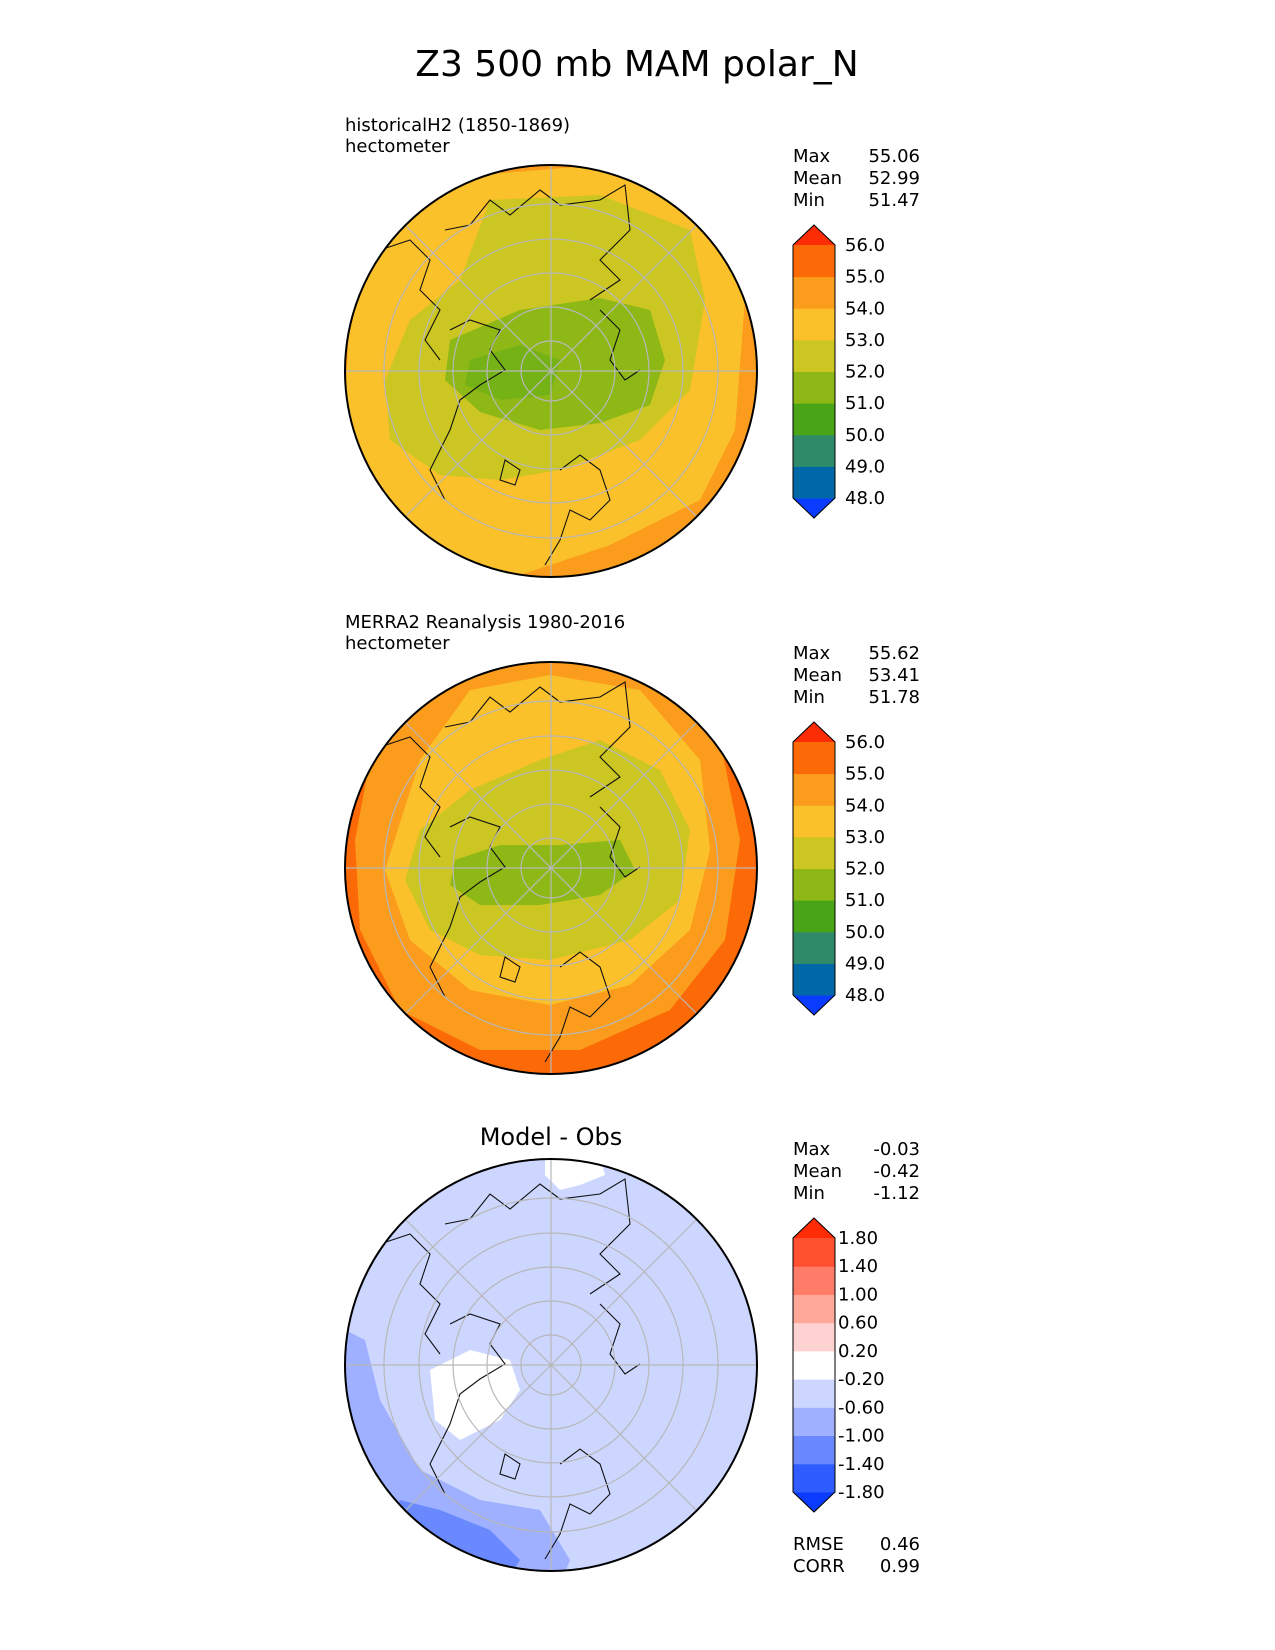 Image resolution: width=1275 pixels, height=1650 pixels. Describe the element at coordinates (865, 837) in the screenshot. I see `colorbar-tick-label: 53.0` at that location.